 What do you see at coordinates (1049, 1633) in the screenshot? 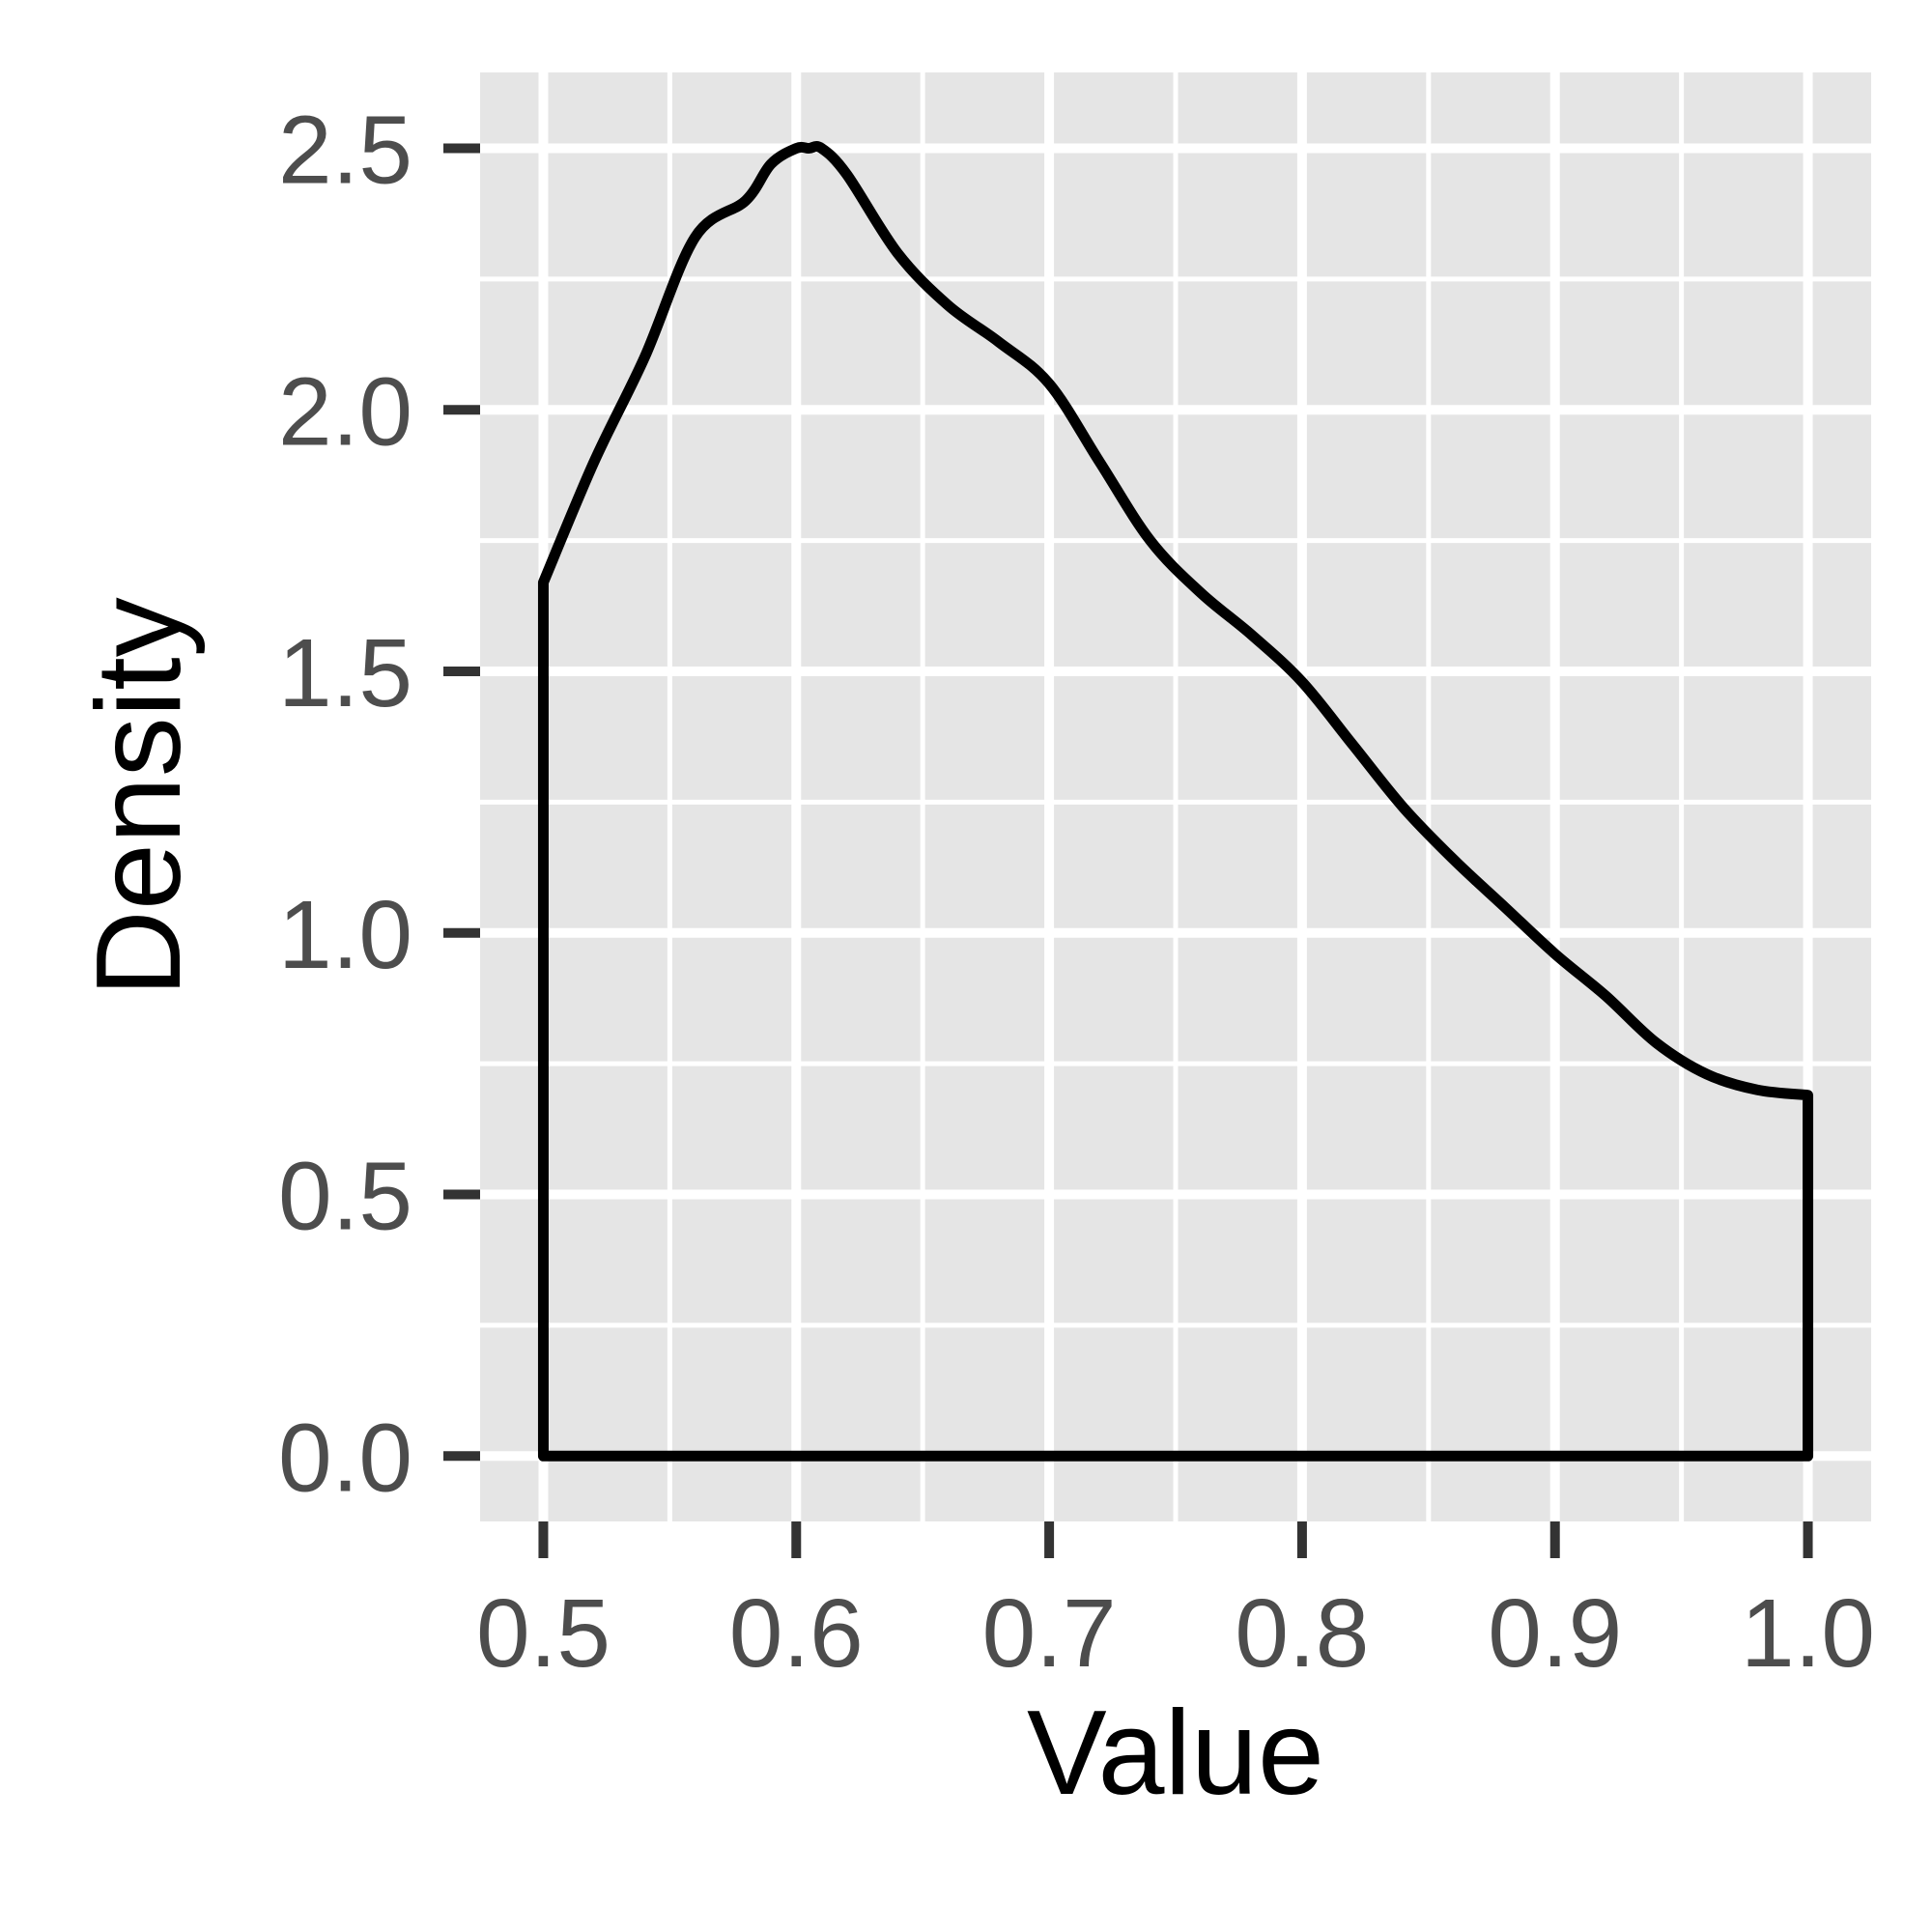
I see `x-tick-label: 0.7` at bounding box center [1049, 1633].